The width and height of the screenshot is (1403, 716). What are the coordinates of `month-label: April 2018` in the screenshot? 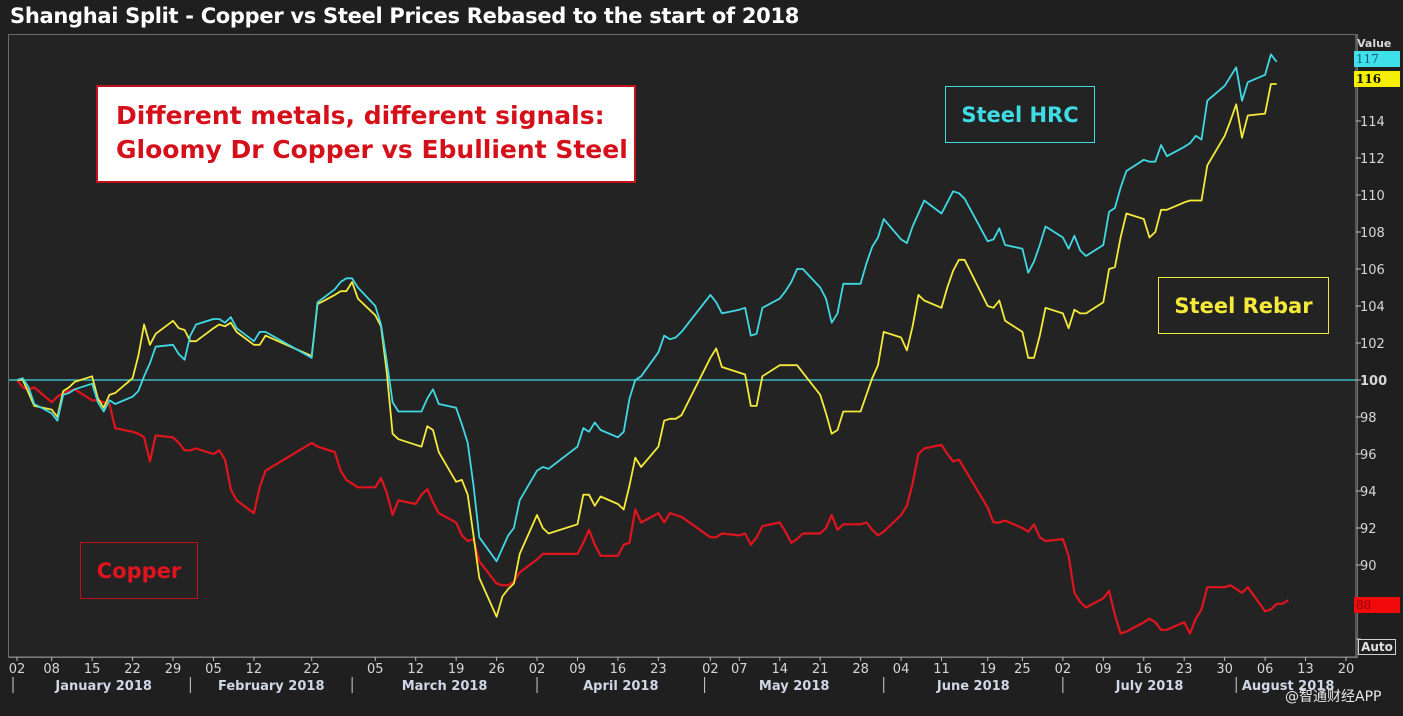 It's located at (620, 686).